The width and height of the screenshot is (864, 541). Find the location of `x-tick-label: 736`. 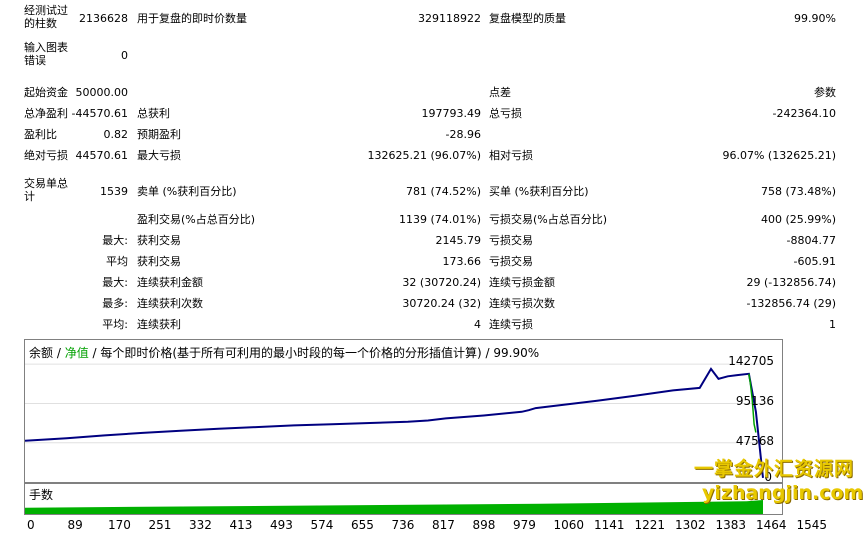

x-tick-label: 736 is located at coordinates (403, 525).